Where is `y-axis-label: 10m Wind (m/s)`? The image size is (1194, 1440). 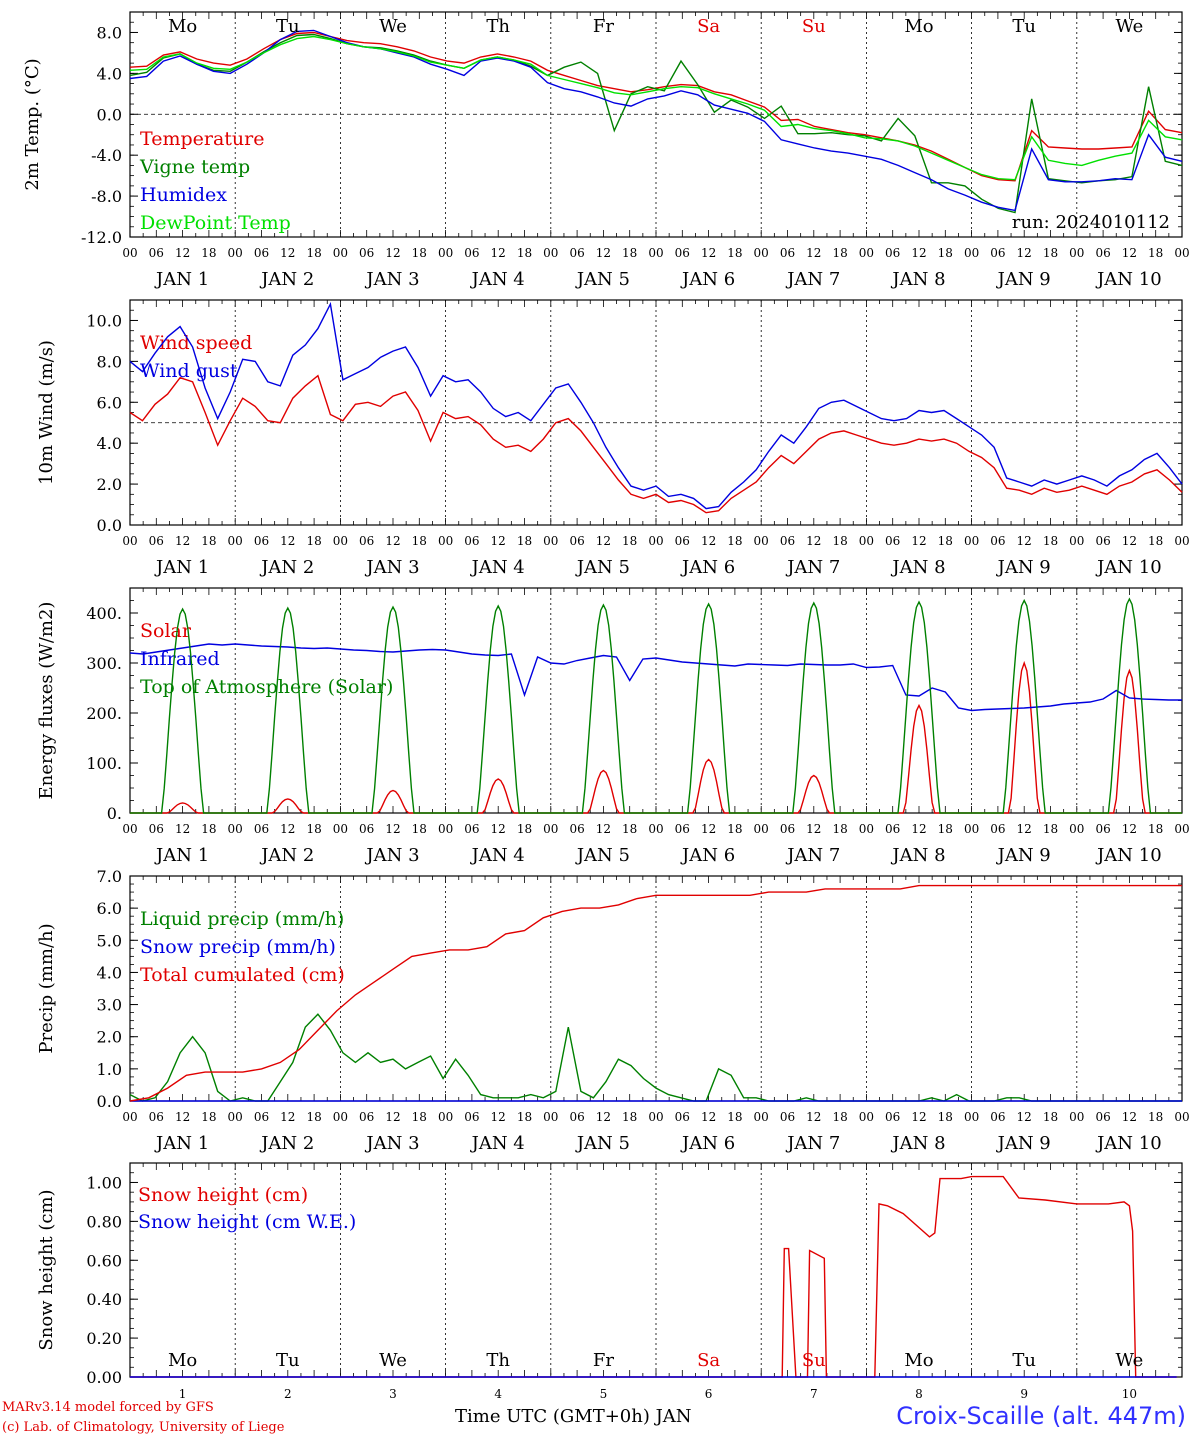 y-axis-label: 10m Wind (m/s) is located at coordinates (46, 412).